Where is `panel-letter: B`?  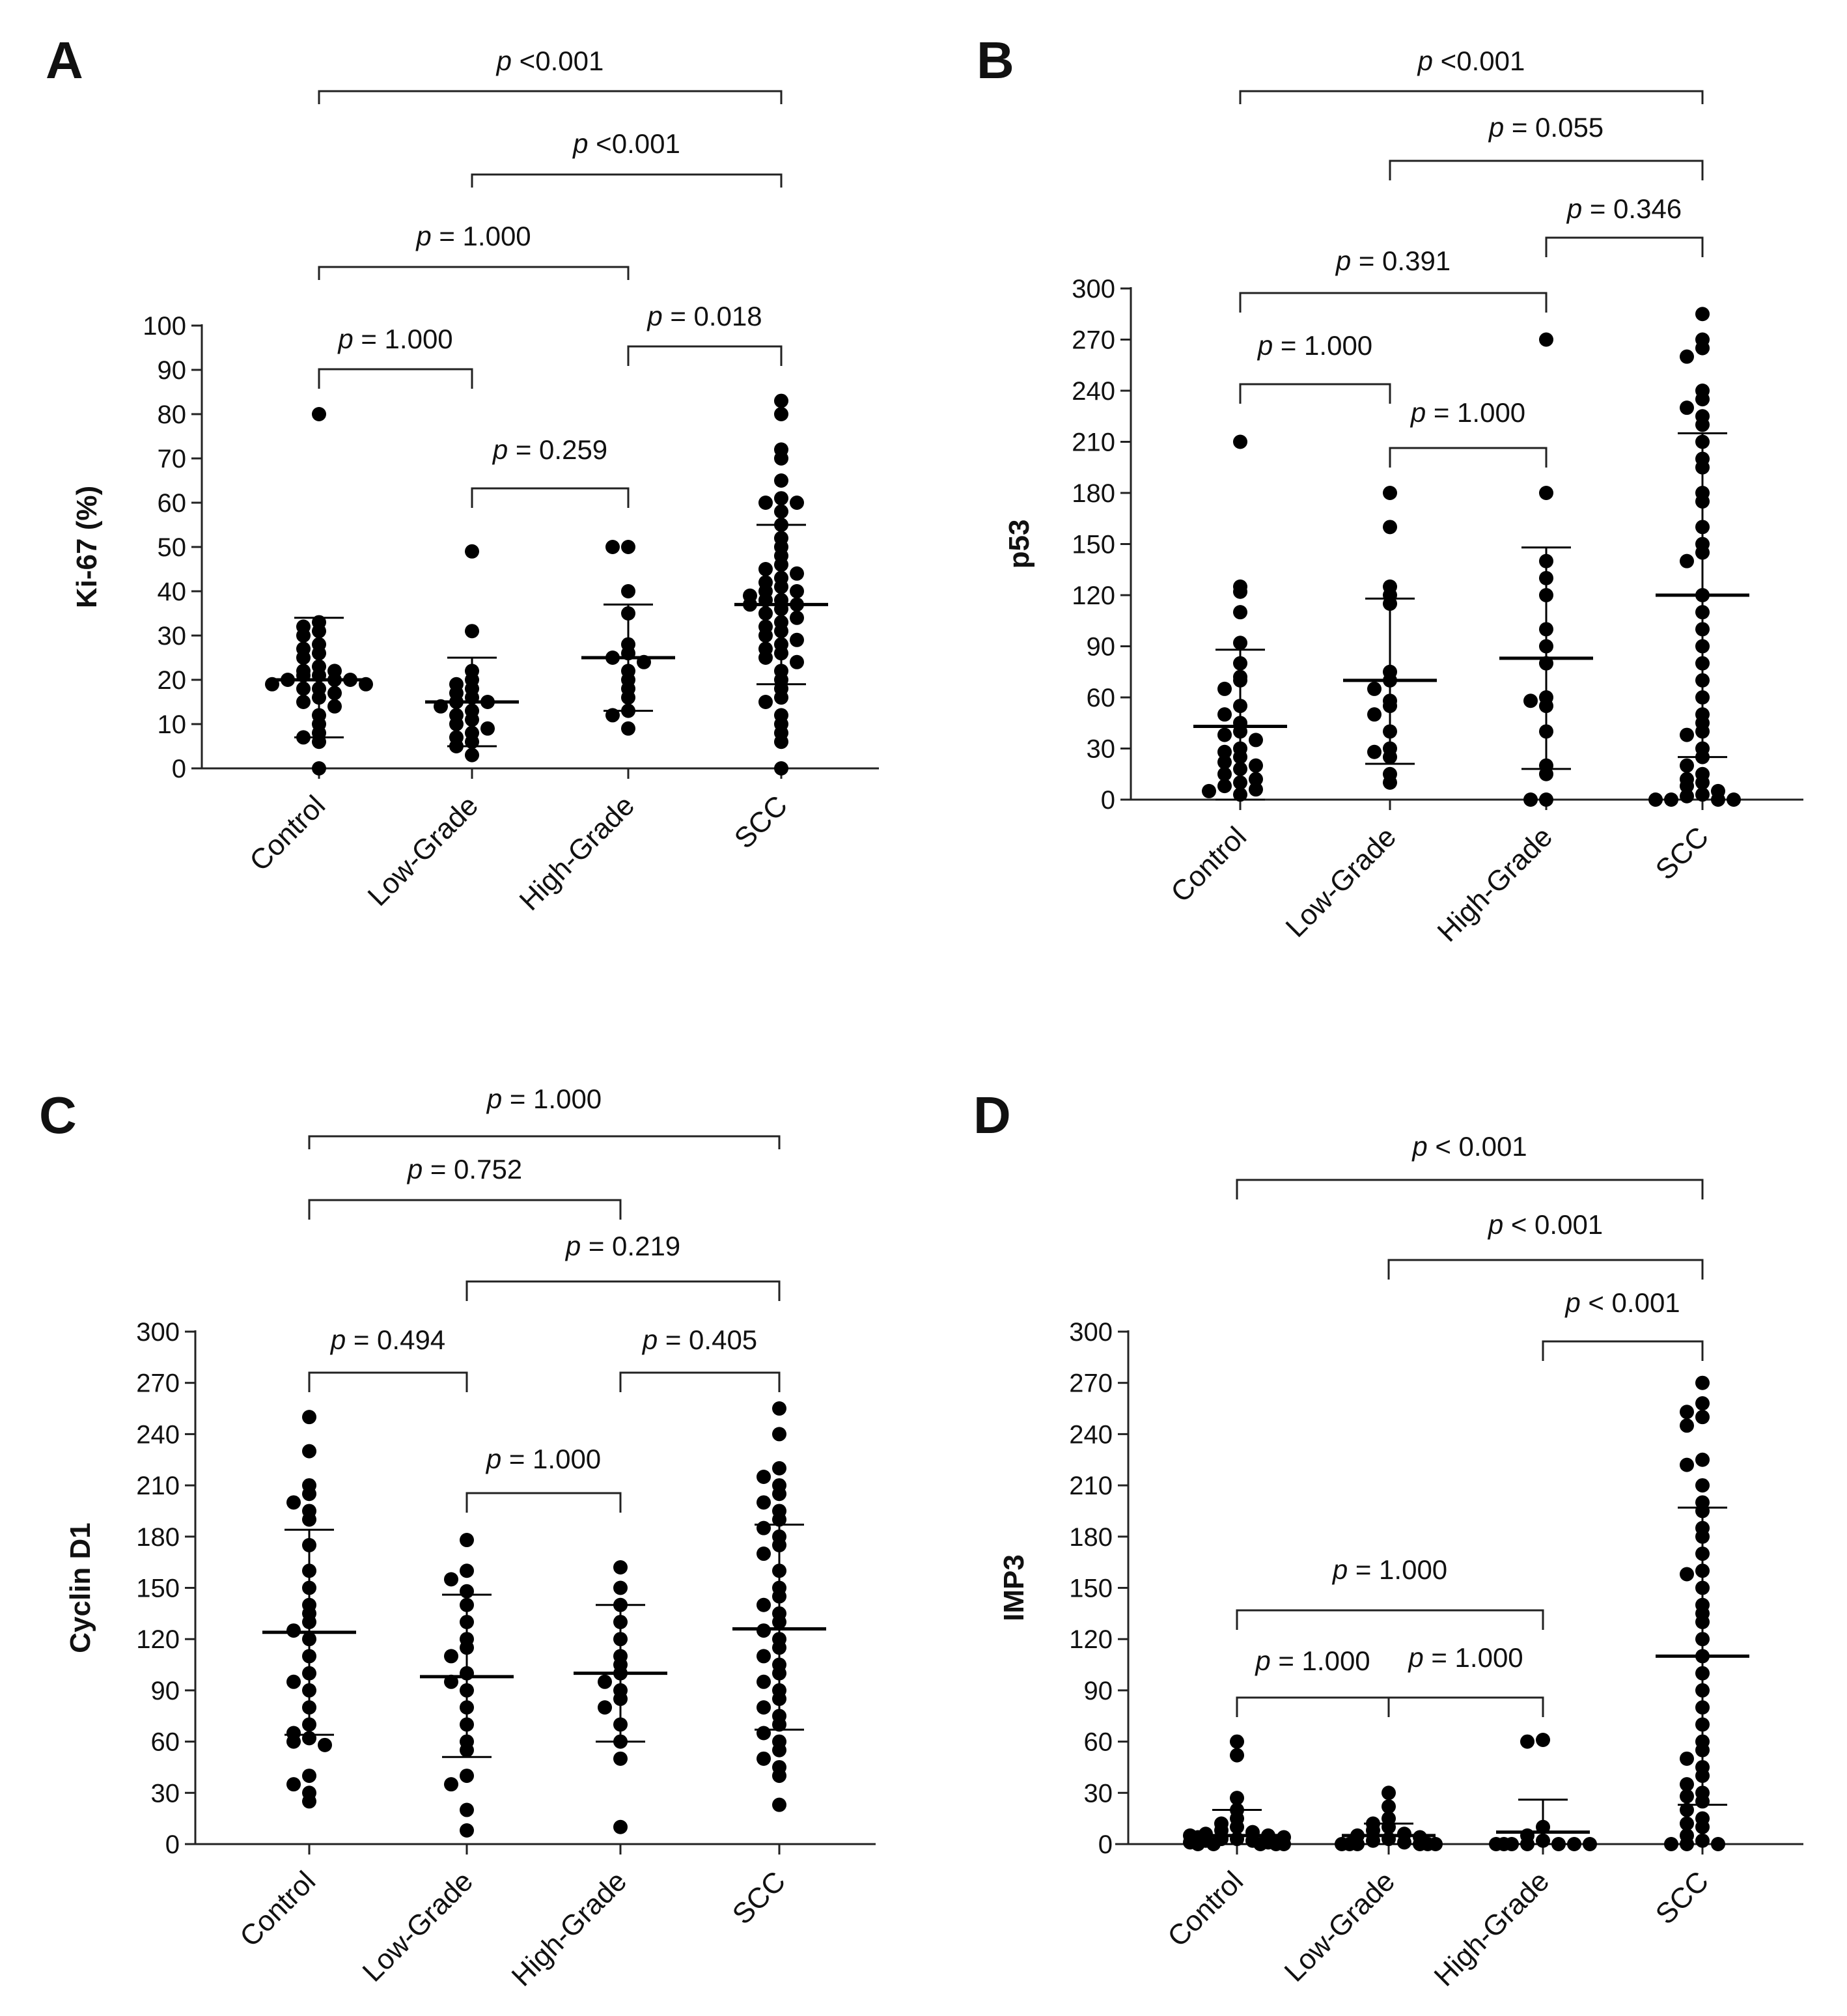
panel-letter: B is located at coordinates (996, 60).